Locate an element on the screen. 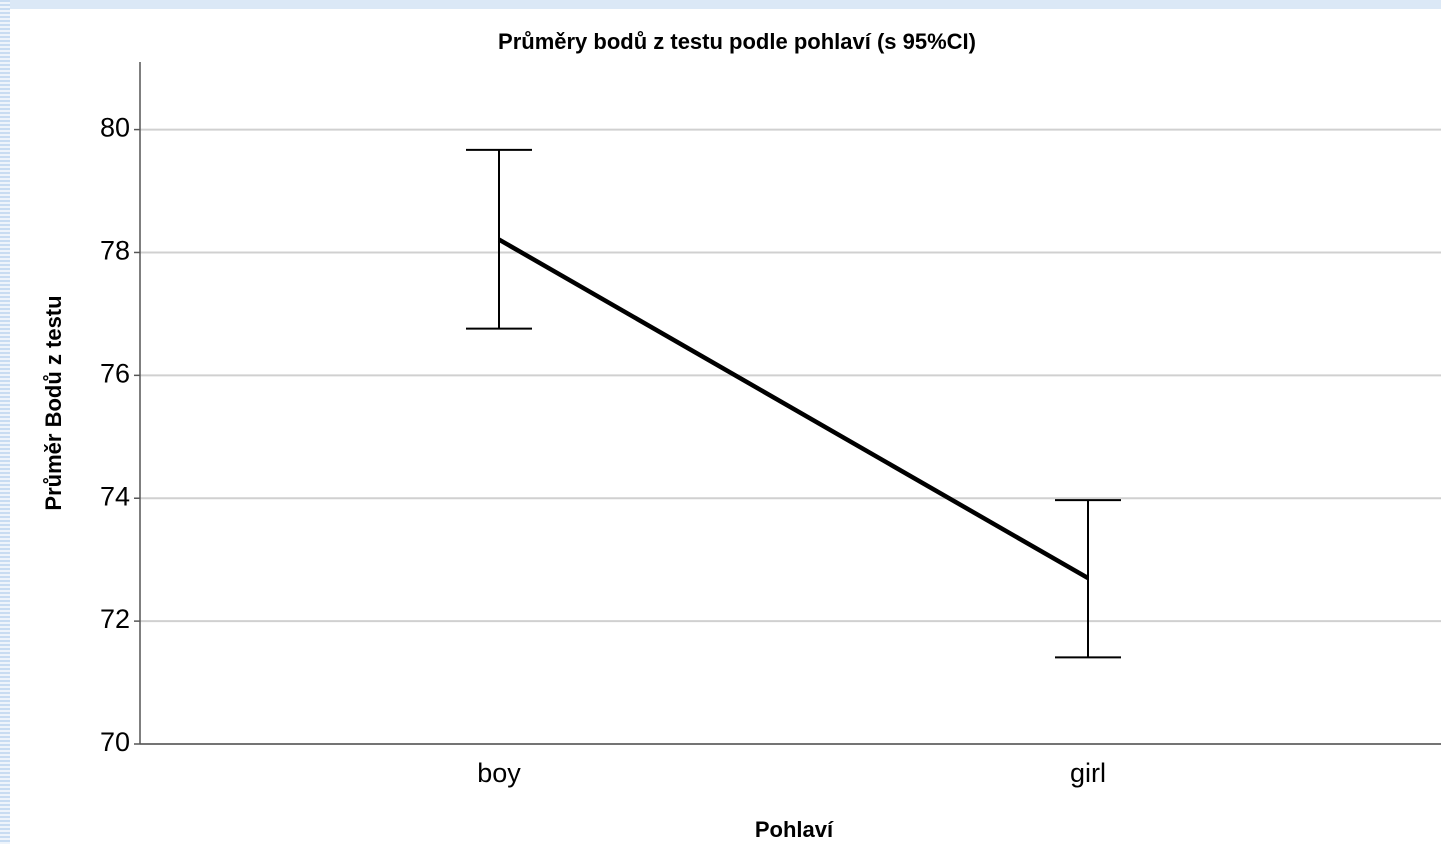  y-tick-label: 78 is located at coordinates (115, 251).